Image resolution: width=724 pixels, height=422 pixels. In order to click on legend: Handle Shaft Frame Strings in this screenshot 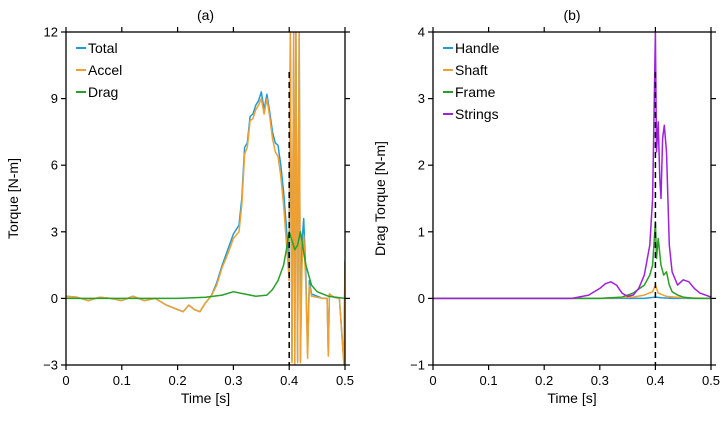, I will do `click(471, 81)`.